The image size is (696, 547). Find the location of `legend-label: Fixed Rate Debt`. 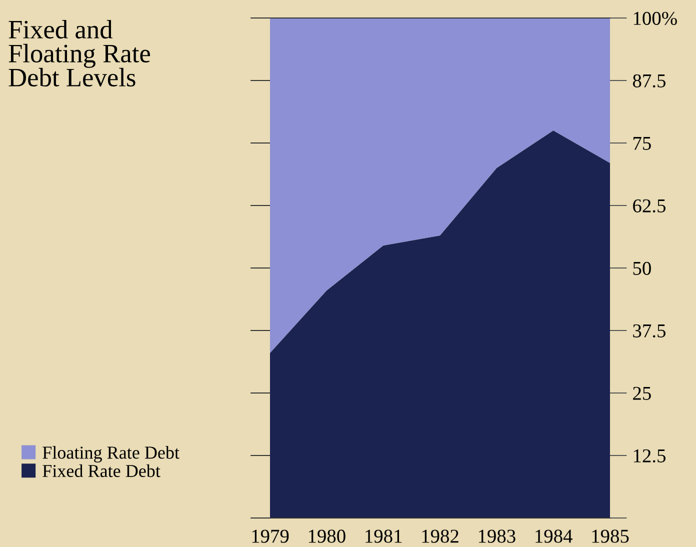

legend-label: Fixed Rate Debt is located at coordinates (101, 471).